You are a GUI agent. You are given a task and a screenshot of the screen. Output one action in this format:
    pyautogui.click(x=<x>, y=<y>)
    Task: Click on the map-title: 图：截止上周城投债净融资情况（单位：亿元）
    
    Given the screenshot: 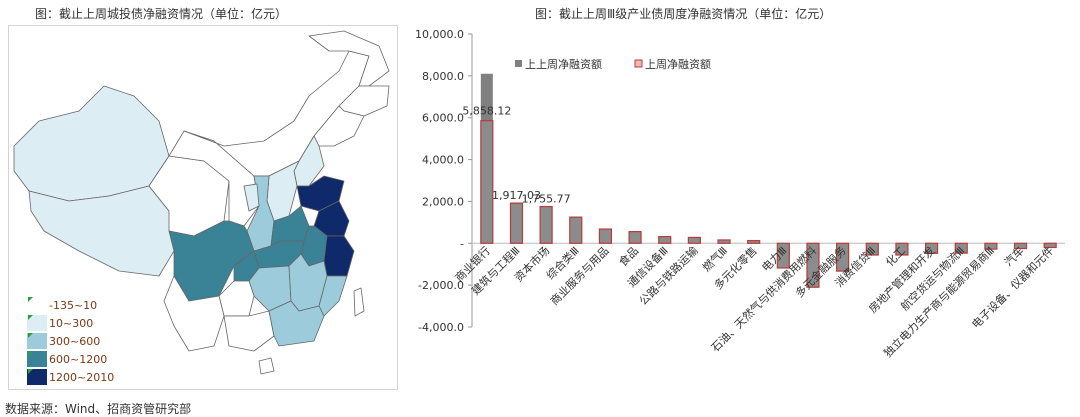 What is the action you would take?
    pyautogui.click(x=161, y=14)
    